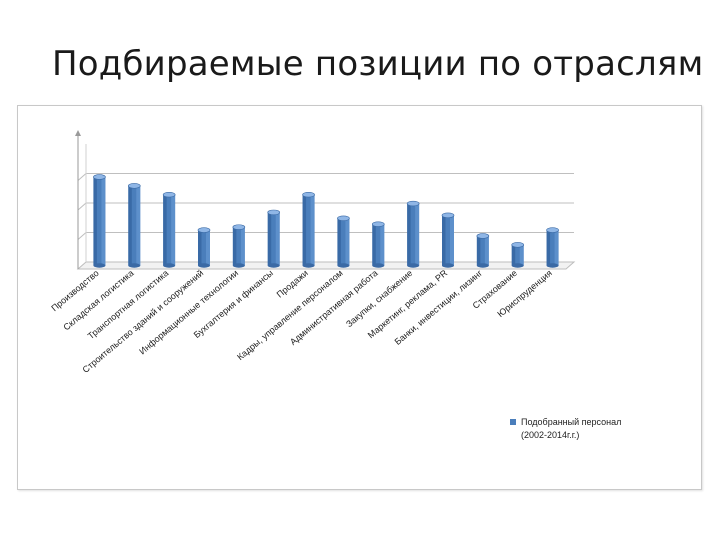  Describe the element at coordinates (326, 265) in the screenshot. I see `chart-floor` at that location.